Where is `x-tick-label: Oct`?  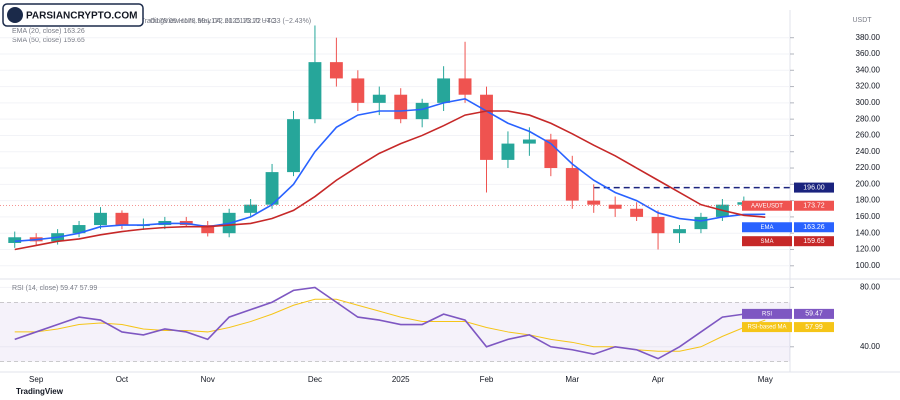
x-tick-label: Oct is located at coordinates (122, 379).